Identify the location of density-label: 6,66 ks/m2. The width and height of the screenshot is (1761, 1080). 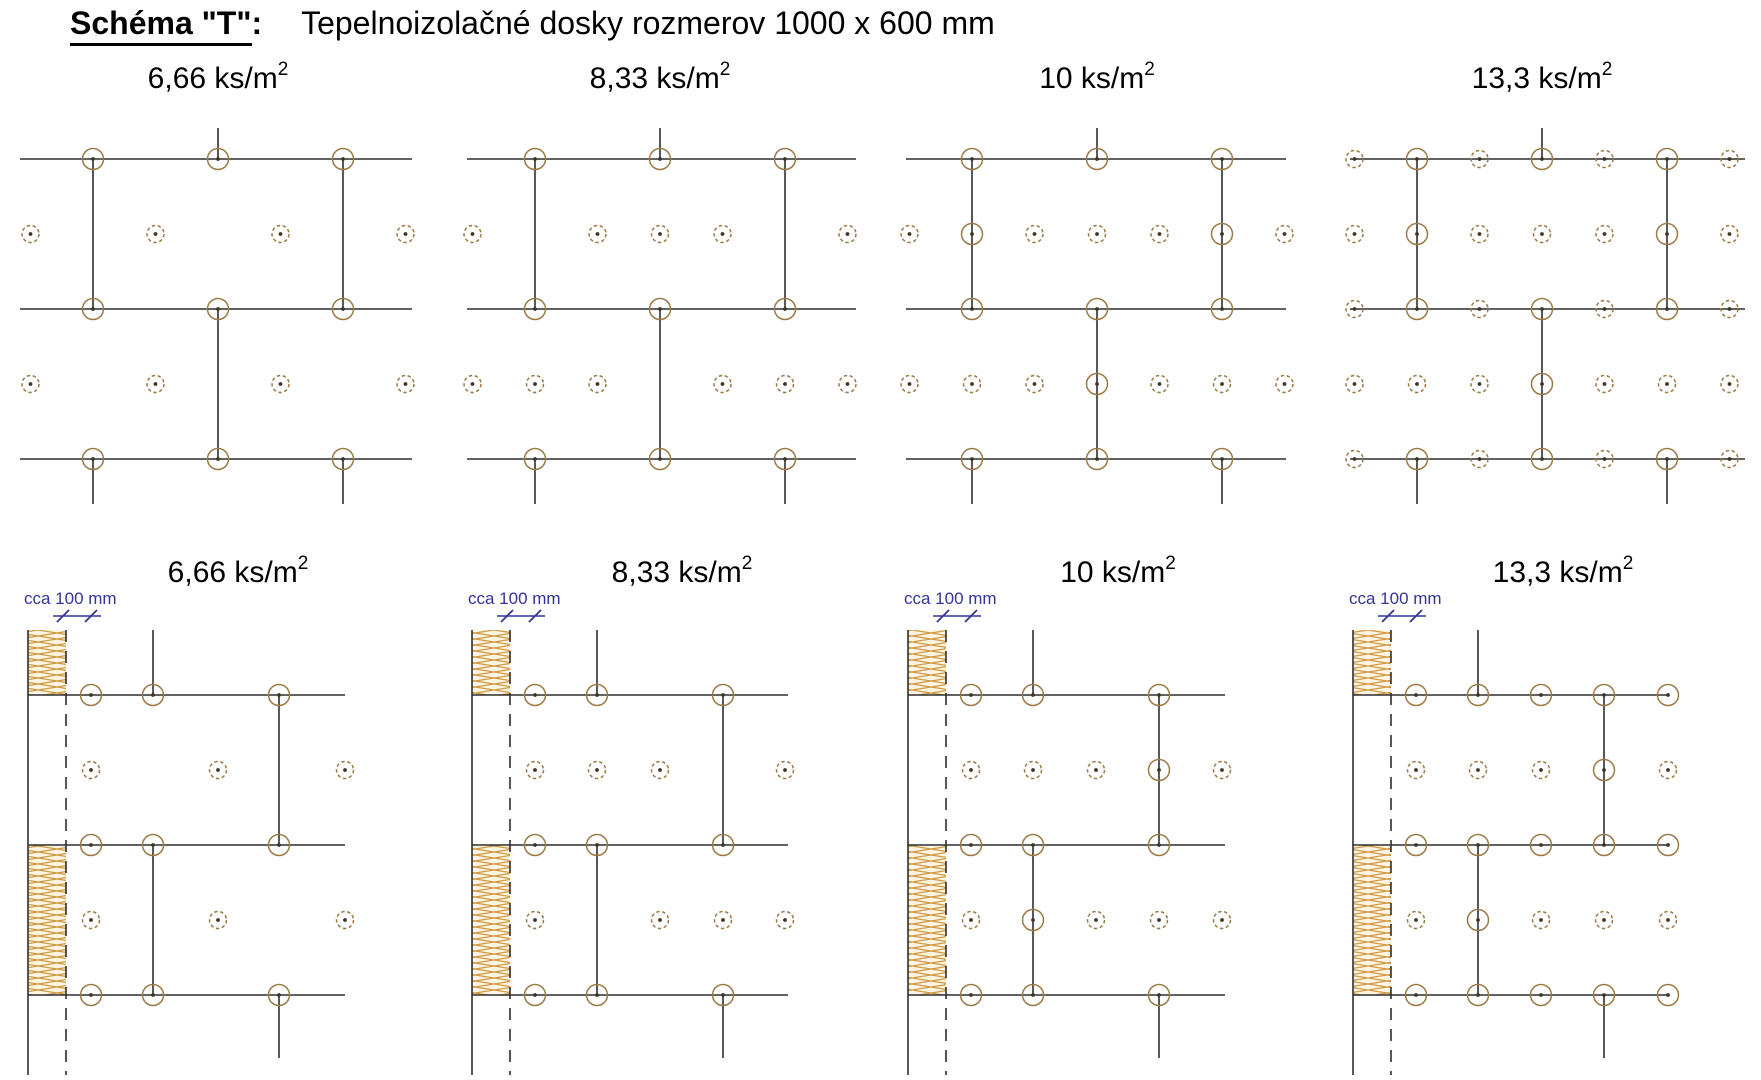
(238, 571).